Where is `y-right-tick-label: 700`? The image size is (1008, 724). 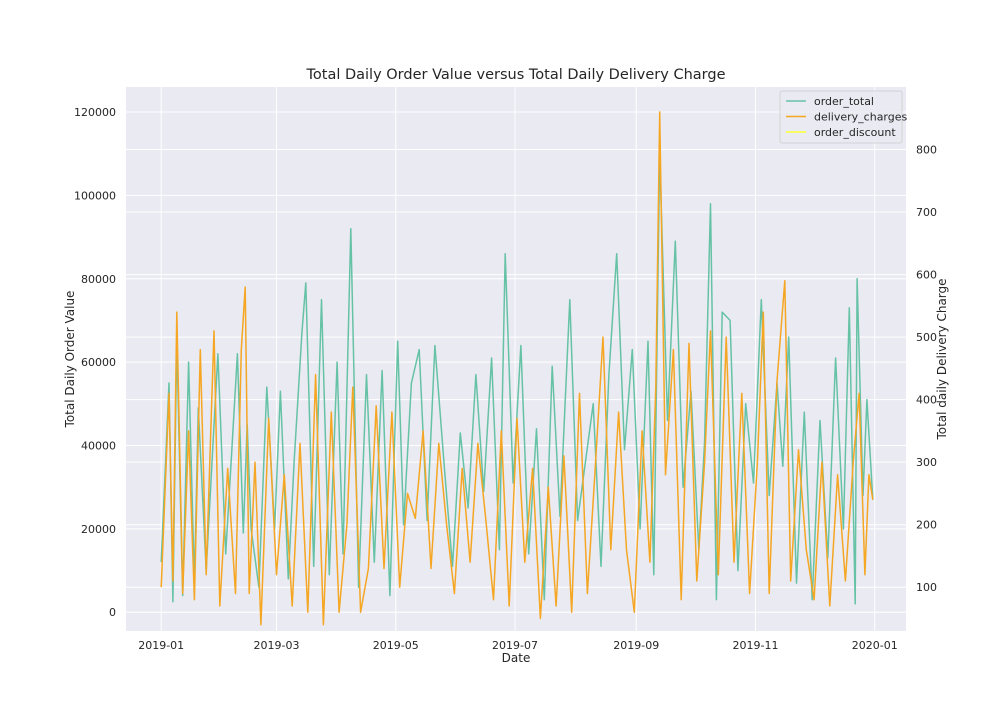
y-right-tick-label: 700 is located at coordinates (926, 212).